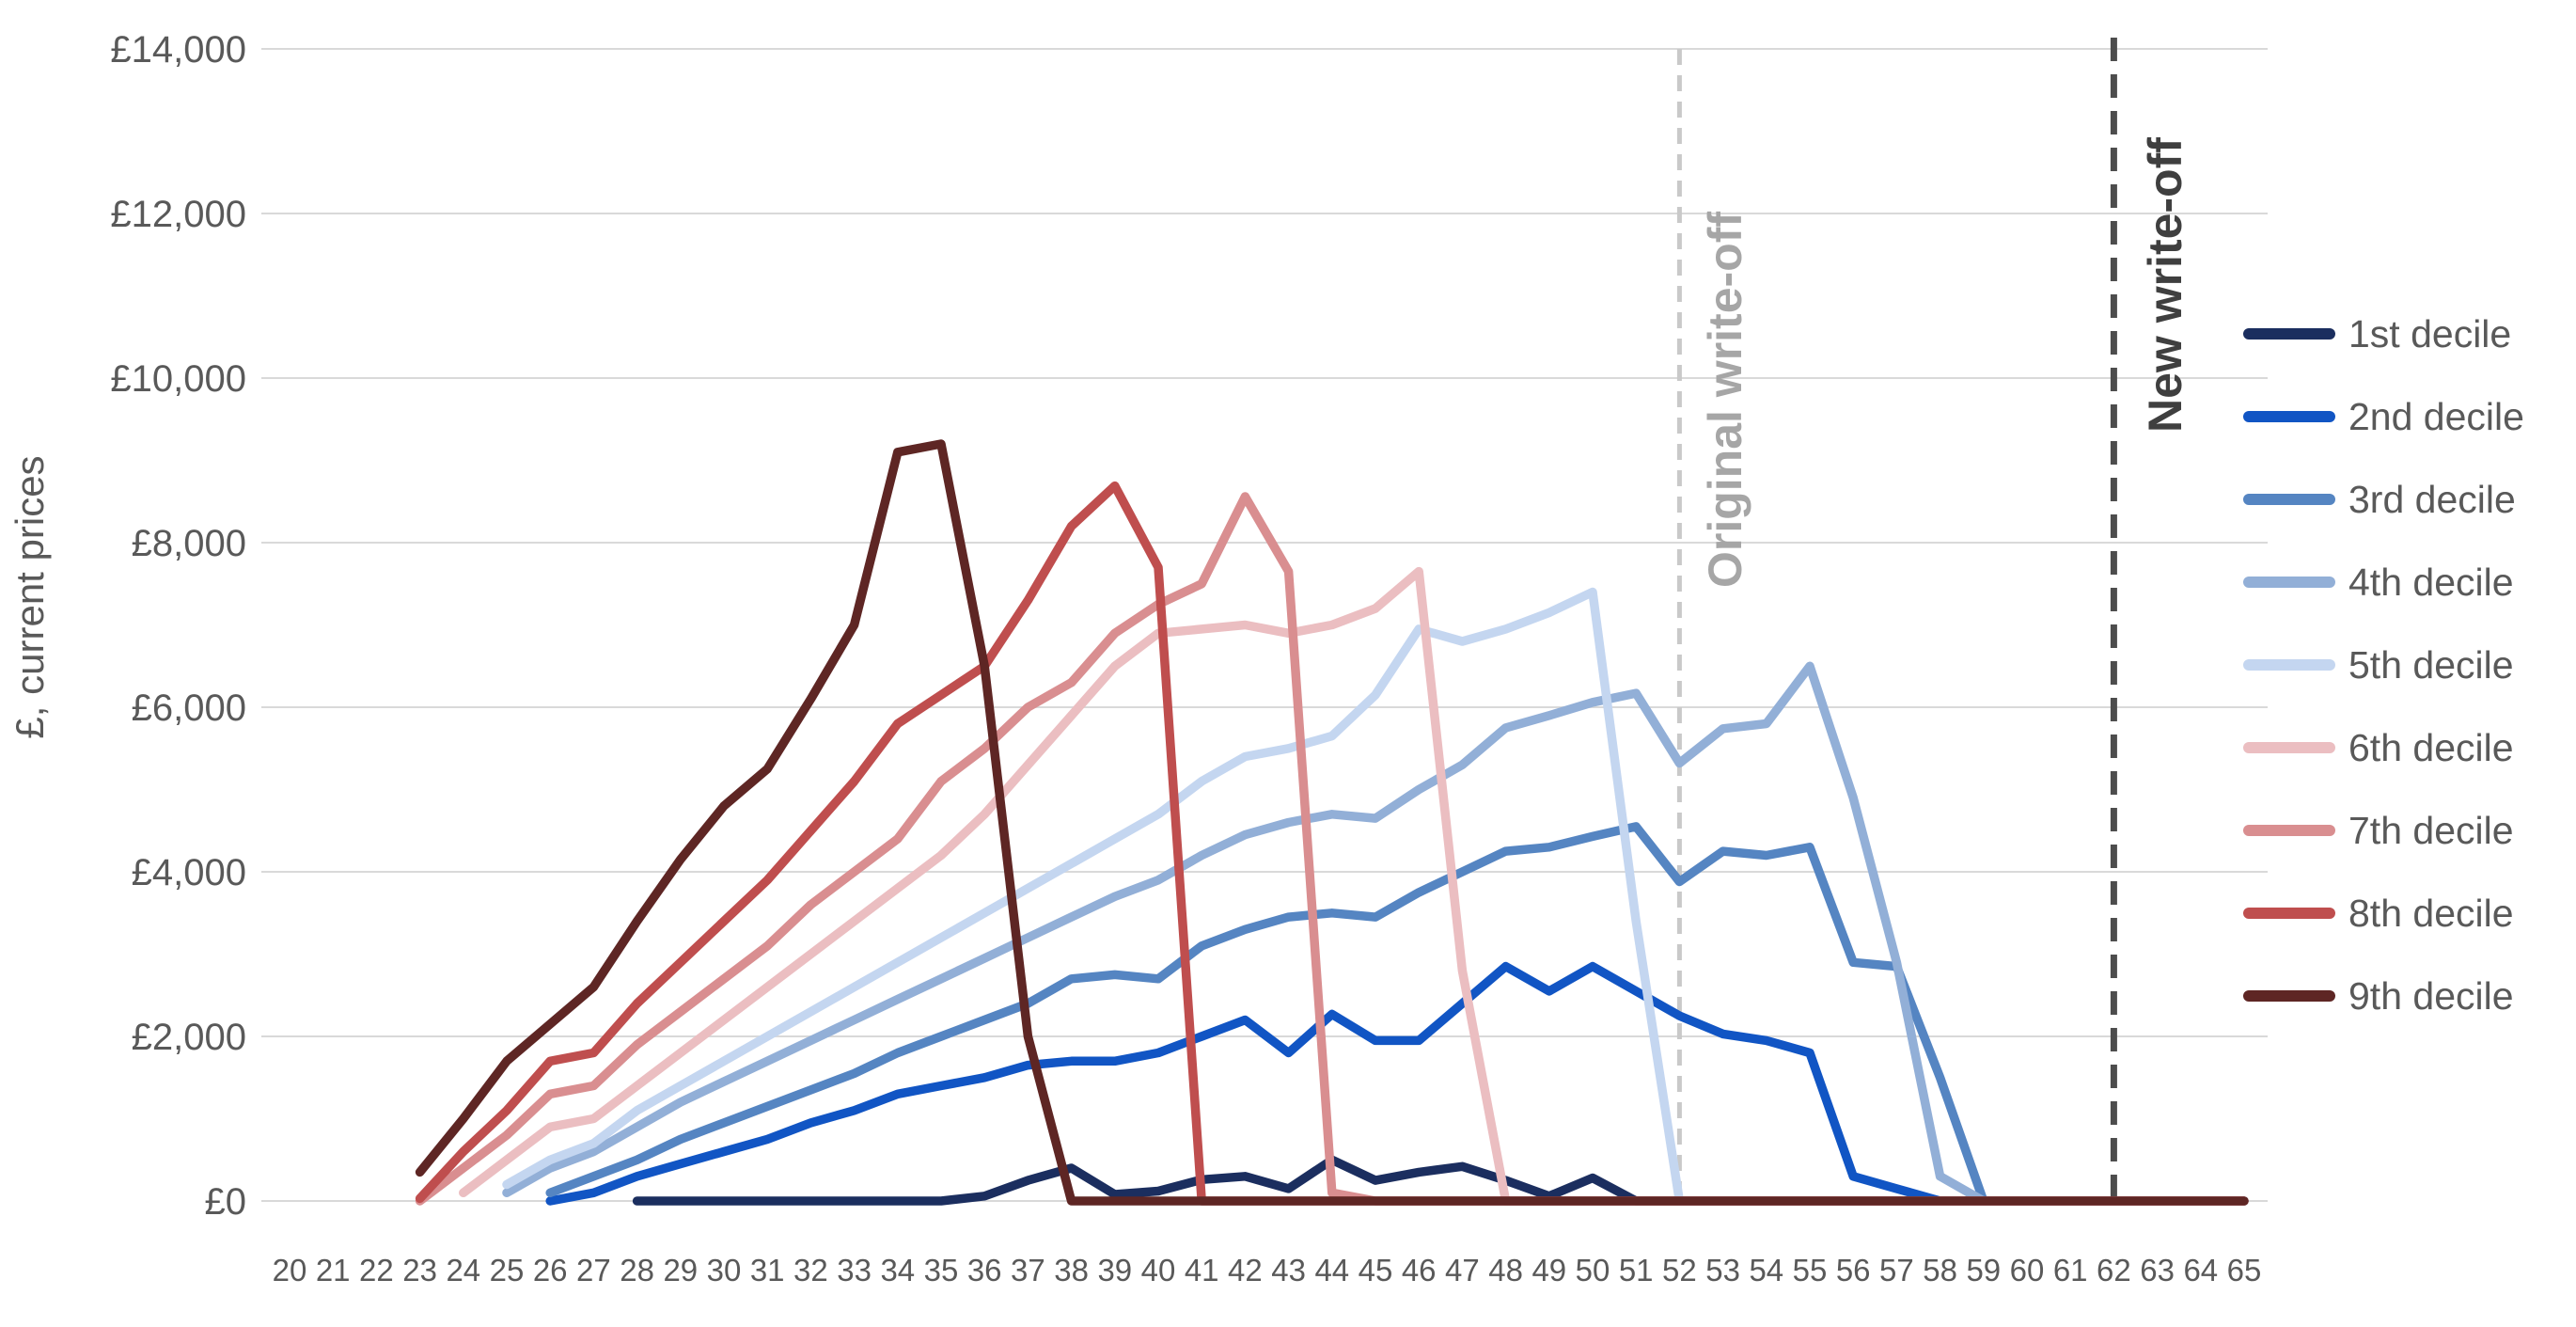  What do you see at coordinates (1549, 1270) in the screenshot?
I see `x-tick-label: 49` at bounding box center [1549, 1270].